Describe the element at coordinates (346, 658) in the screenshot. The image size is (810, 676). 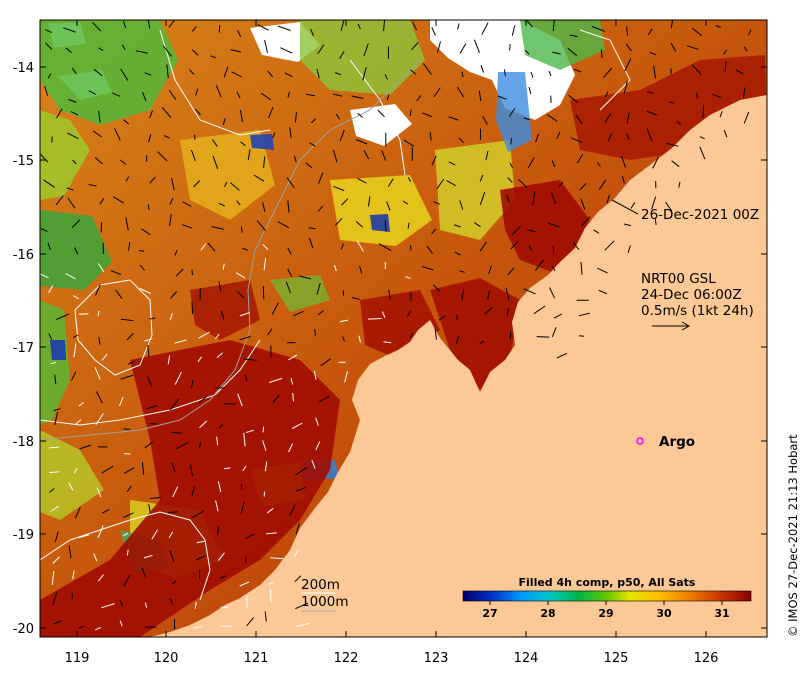
I see `x-tick-122: 122` at that location.